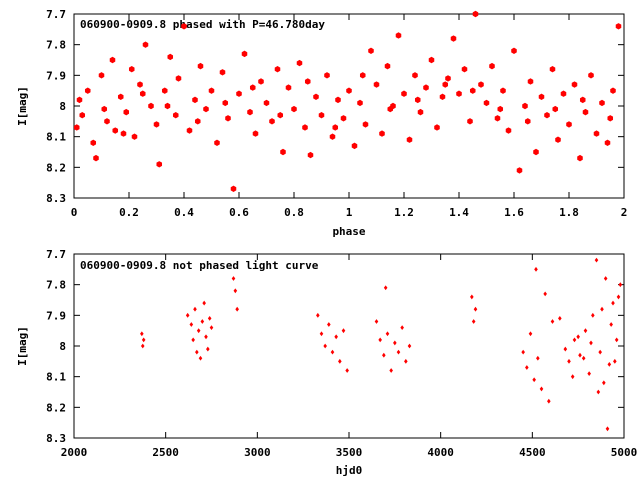 The image size is (640, 480). I want to click on x-tick-label: 1.2, so click(404, 212).